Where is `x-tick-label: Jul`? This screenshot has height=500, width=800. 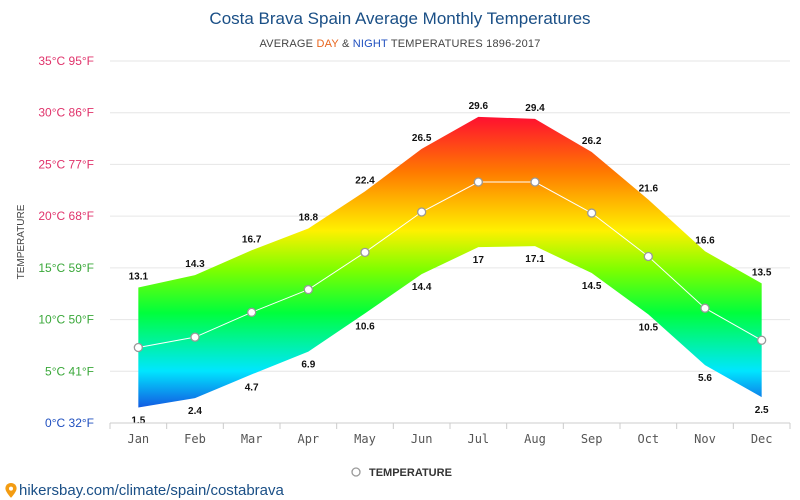 x-tick-label: Jul is located at coordinates (478, 439).